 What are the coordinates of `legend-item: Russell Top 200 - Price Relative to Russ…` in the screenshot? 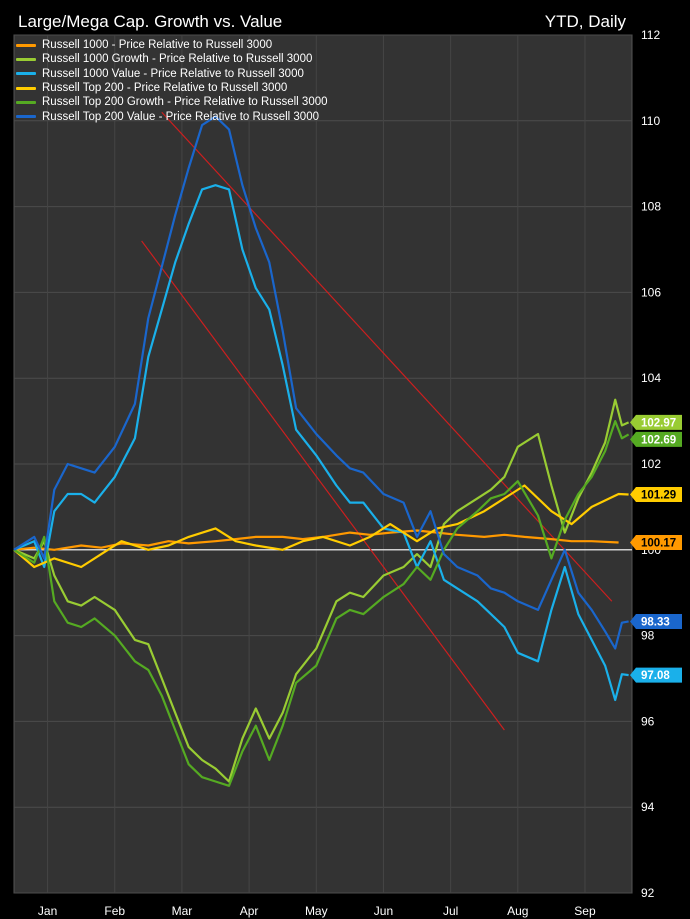 It's located at (172, 88).